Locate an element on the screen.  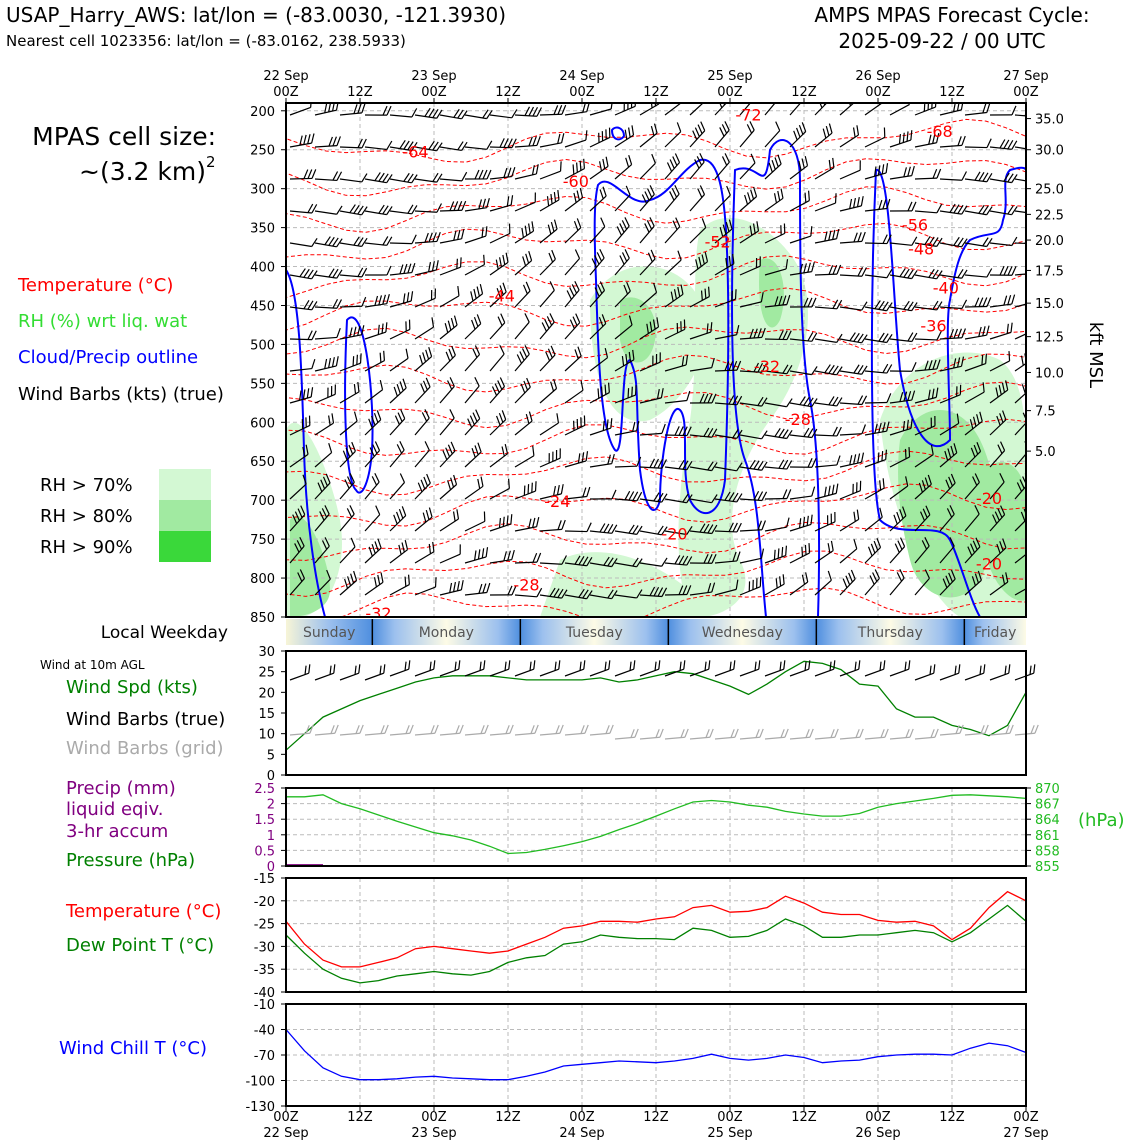
y-tick-label: 1.5 is located at coordinates (264, 820).